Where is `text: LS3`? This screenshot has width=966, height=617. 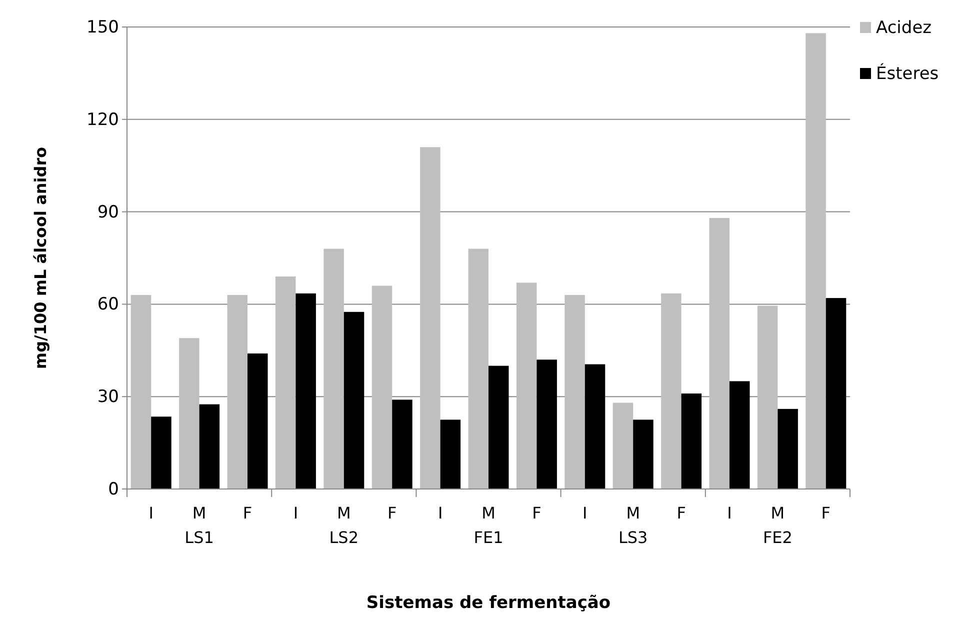
text: LS3 is located at coordinates (633, 537).